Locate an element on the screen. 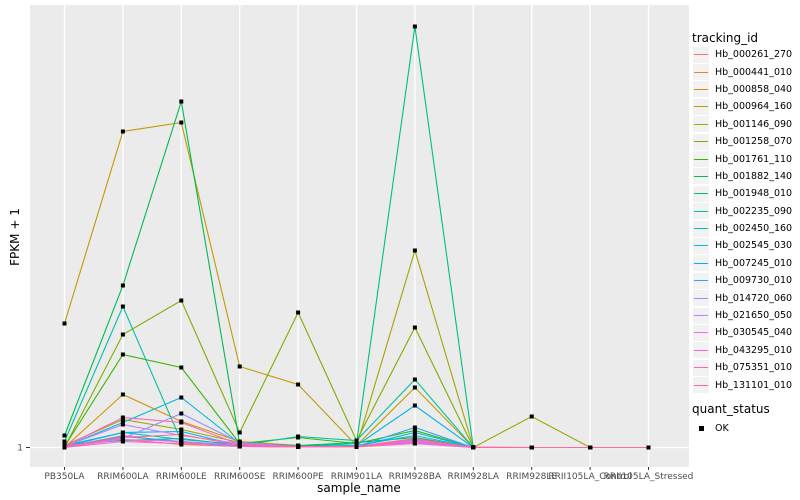 The width and height of the screenshot is (800, 500). legend-entry-label: Hb_001761_110 is located at coordinates (754, 159).